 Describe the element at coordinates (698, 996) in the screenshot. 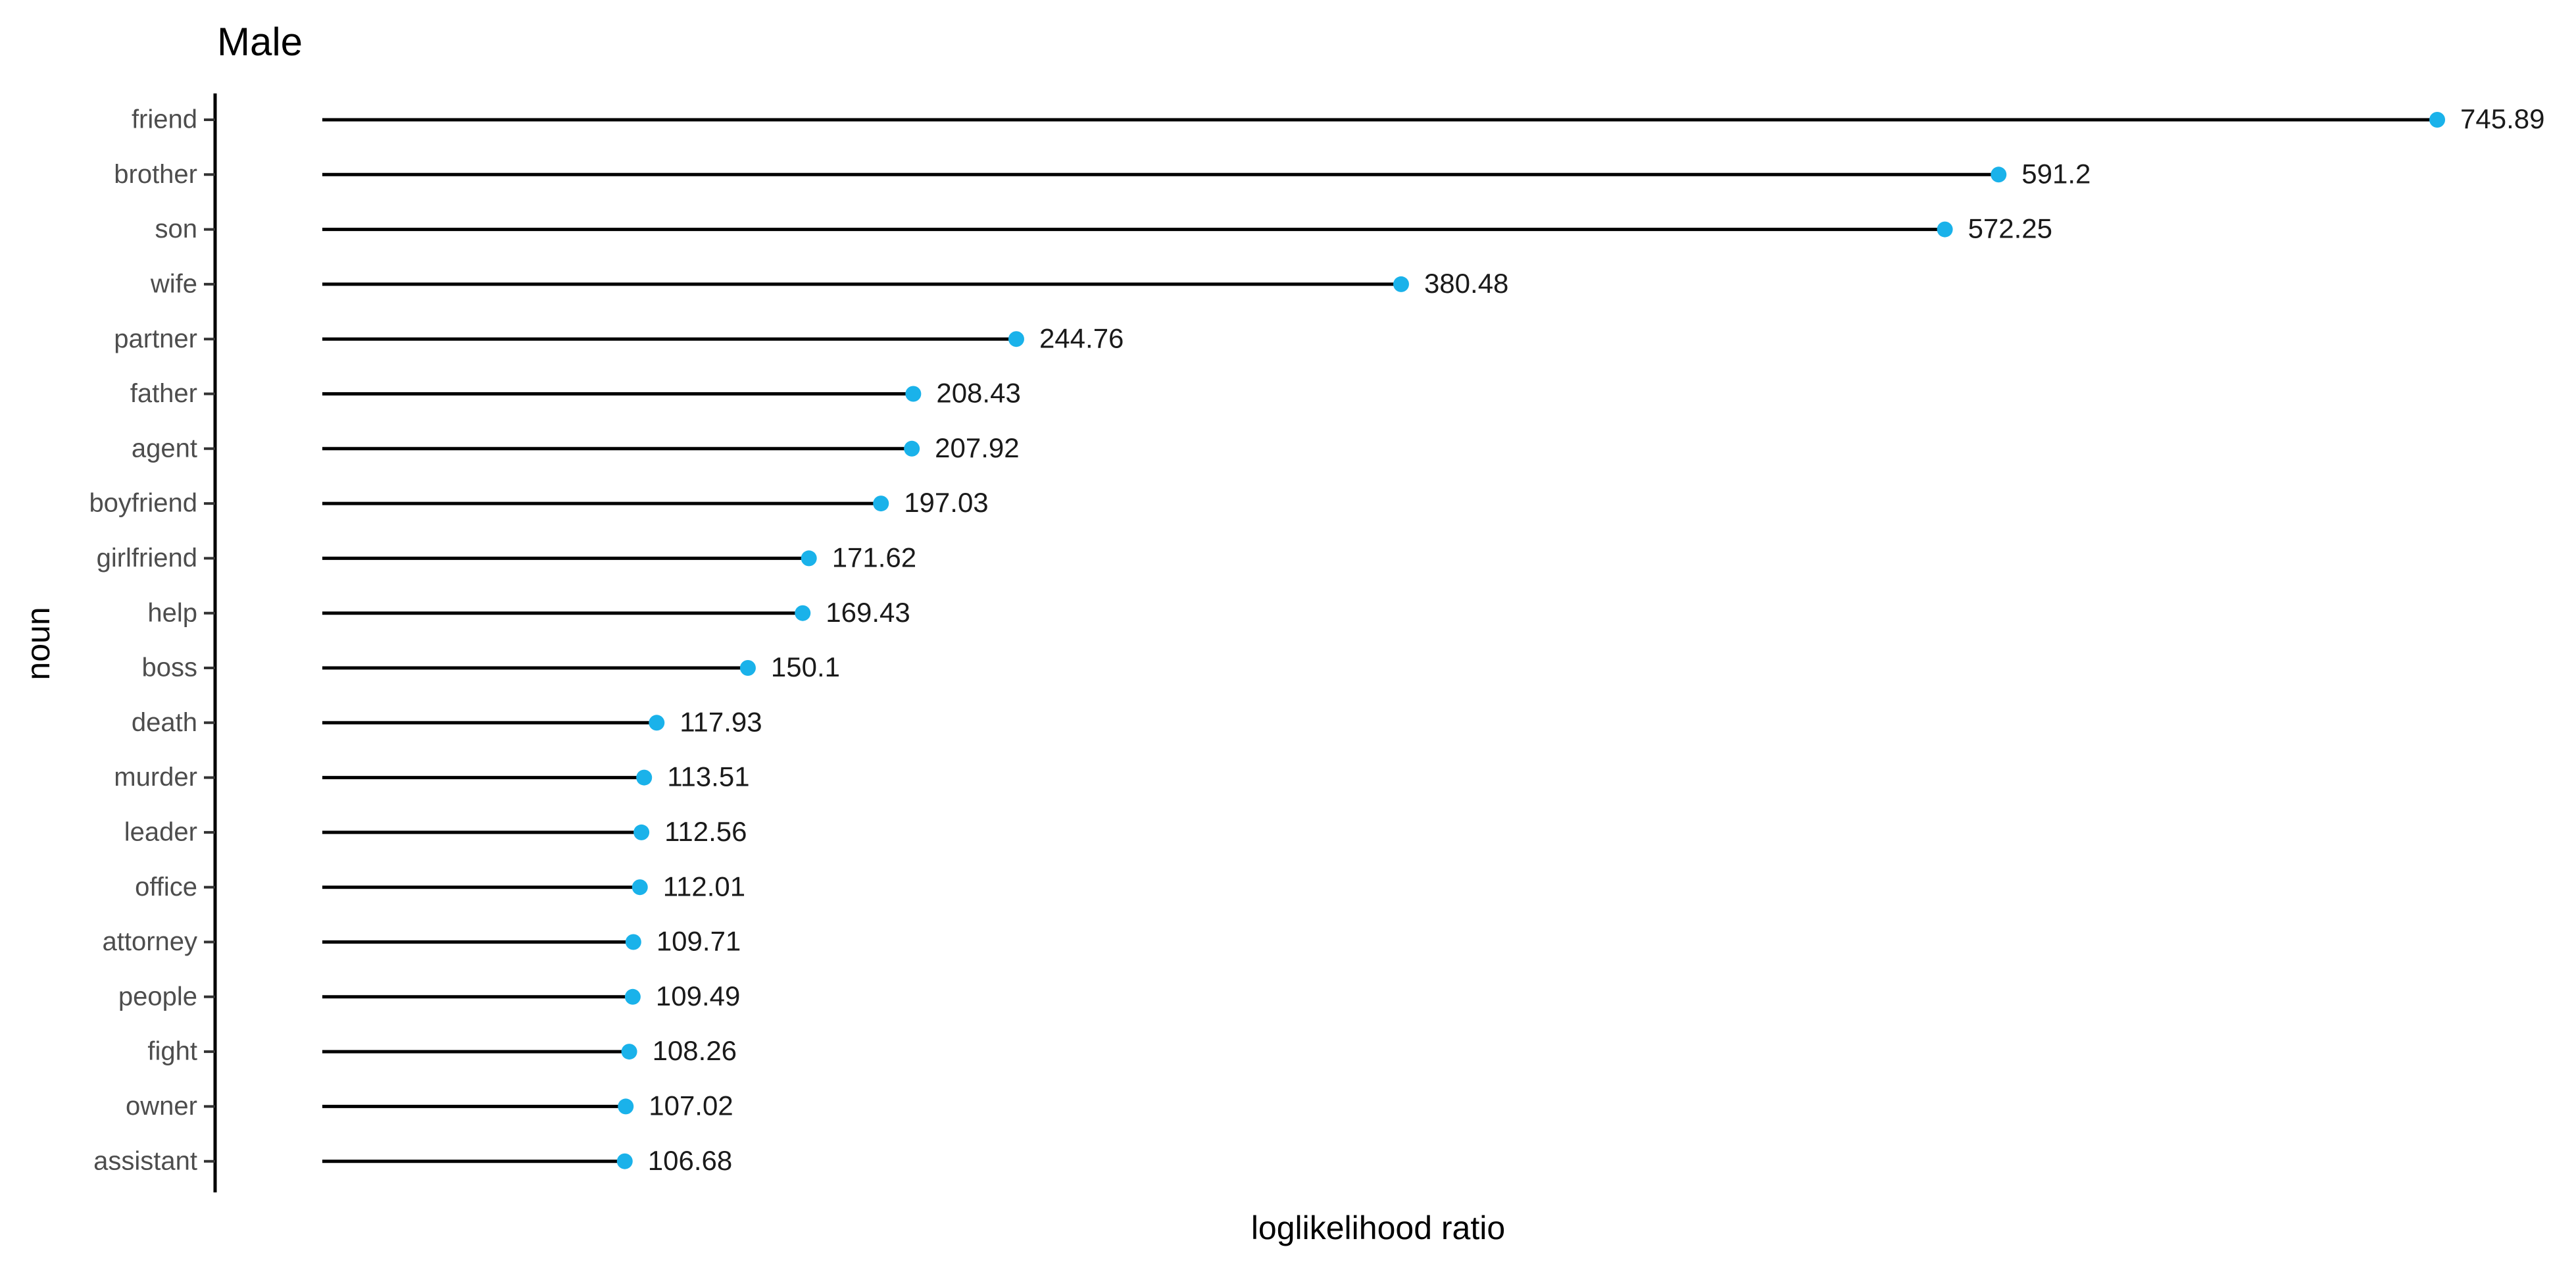

I see `value-label: 109.49` at that location.